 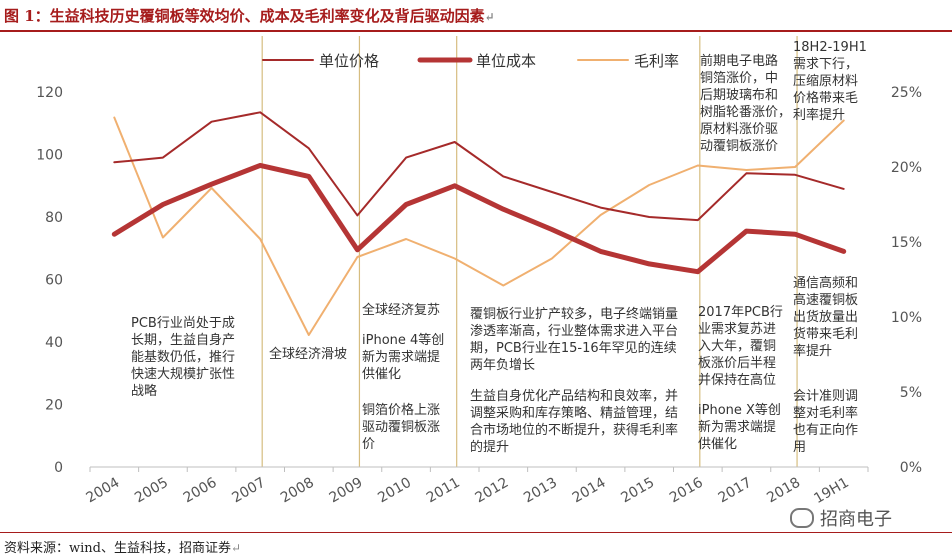 What do you see at coordinates (737, 329) in the screenshot?
I see `annotation-a2017a: 业需求复苏进` at bounding box center [737, 329].